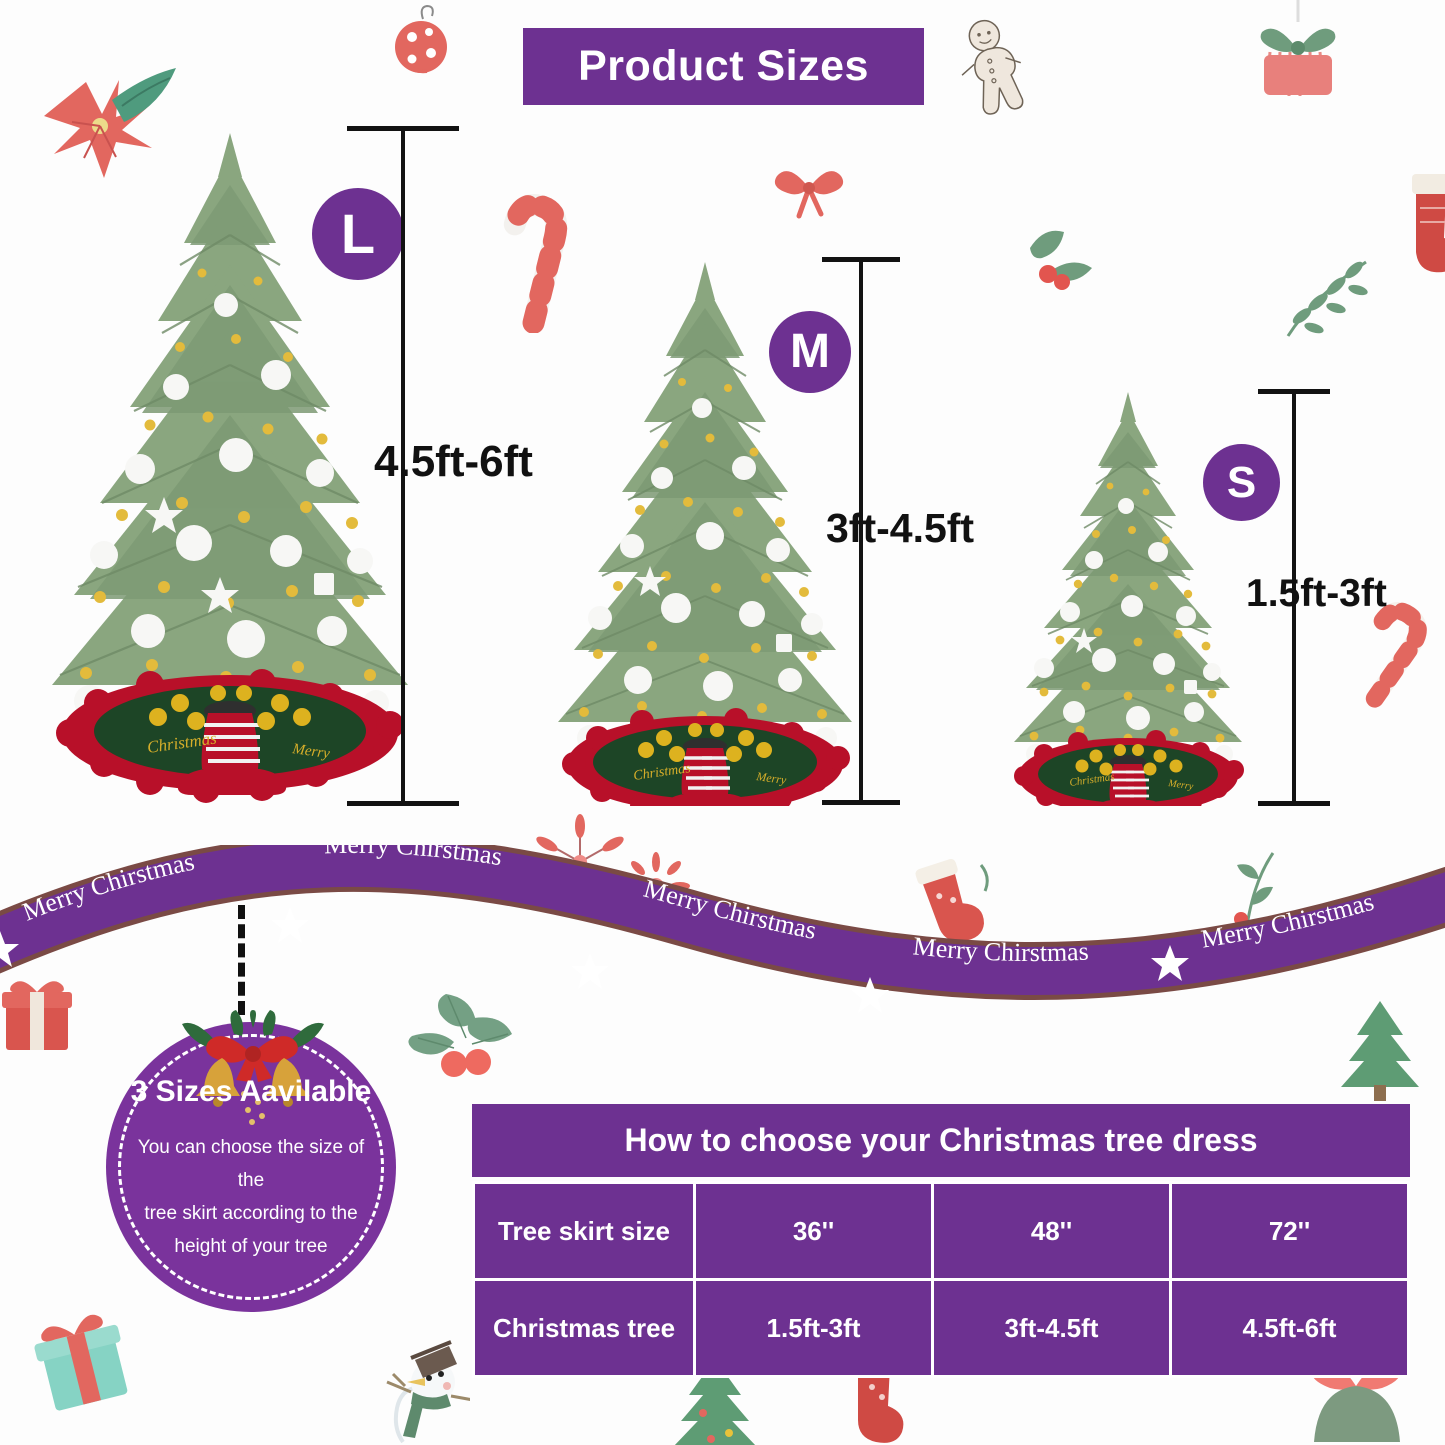  What do you see at coordinates (428, 1392) in the screenshot?
I see `snowman-icon` at bounding box center [428, 1392].